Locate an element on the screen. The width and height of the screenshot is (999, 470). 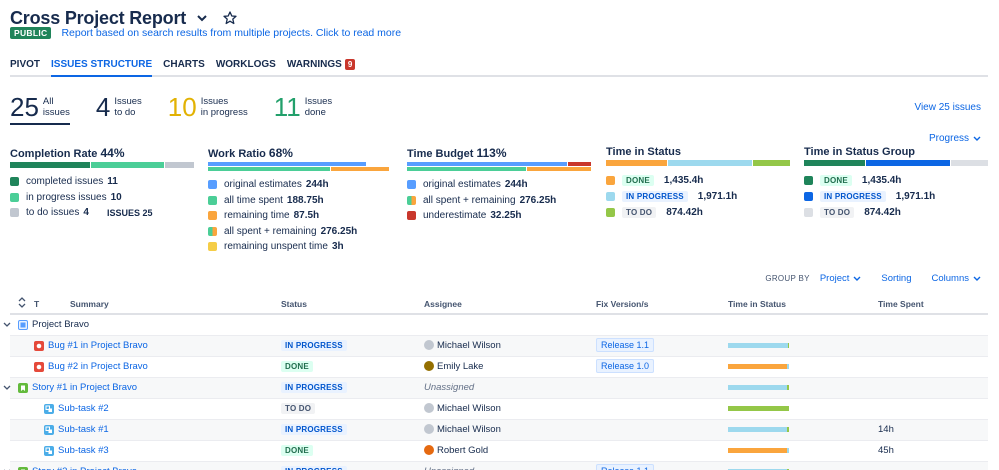
summary-cell: Story #2 in Project Bravo is located at coordinates (142, 465).